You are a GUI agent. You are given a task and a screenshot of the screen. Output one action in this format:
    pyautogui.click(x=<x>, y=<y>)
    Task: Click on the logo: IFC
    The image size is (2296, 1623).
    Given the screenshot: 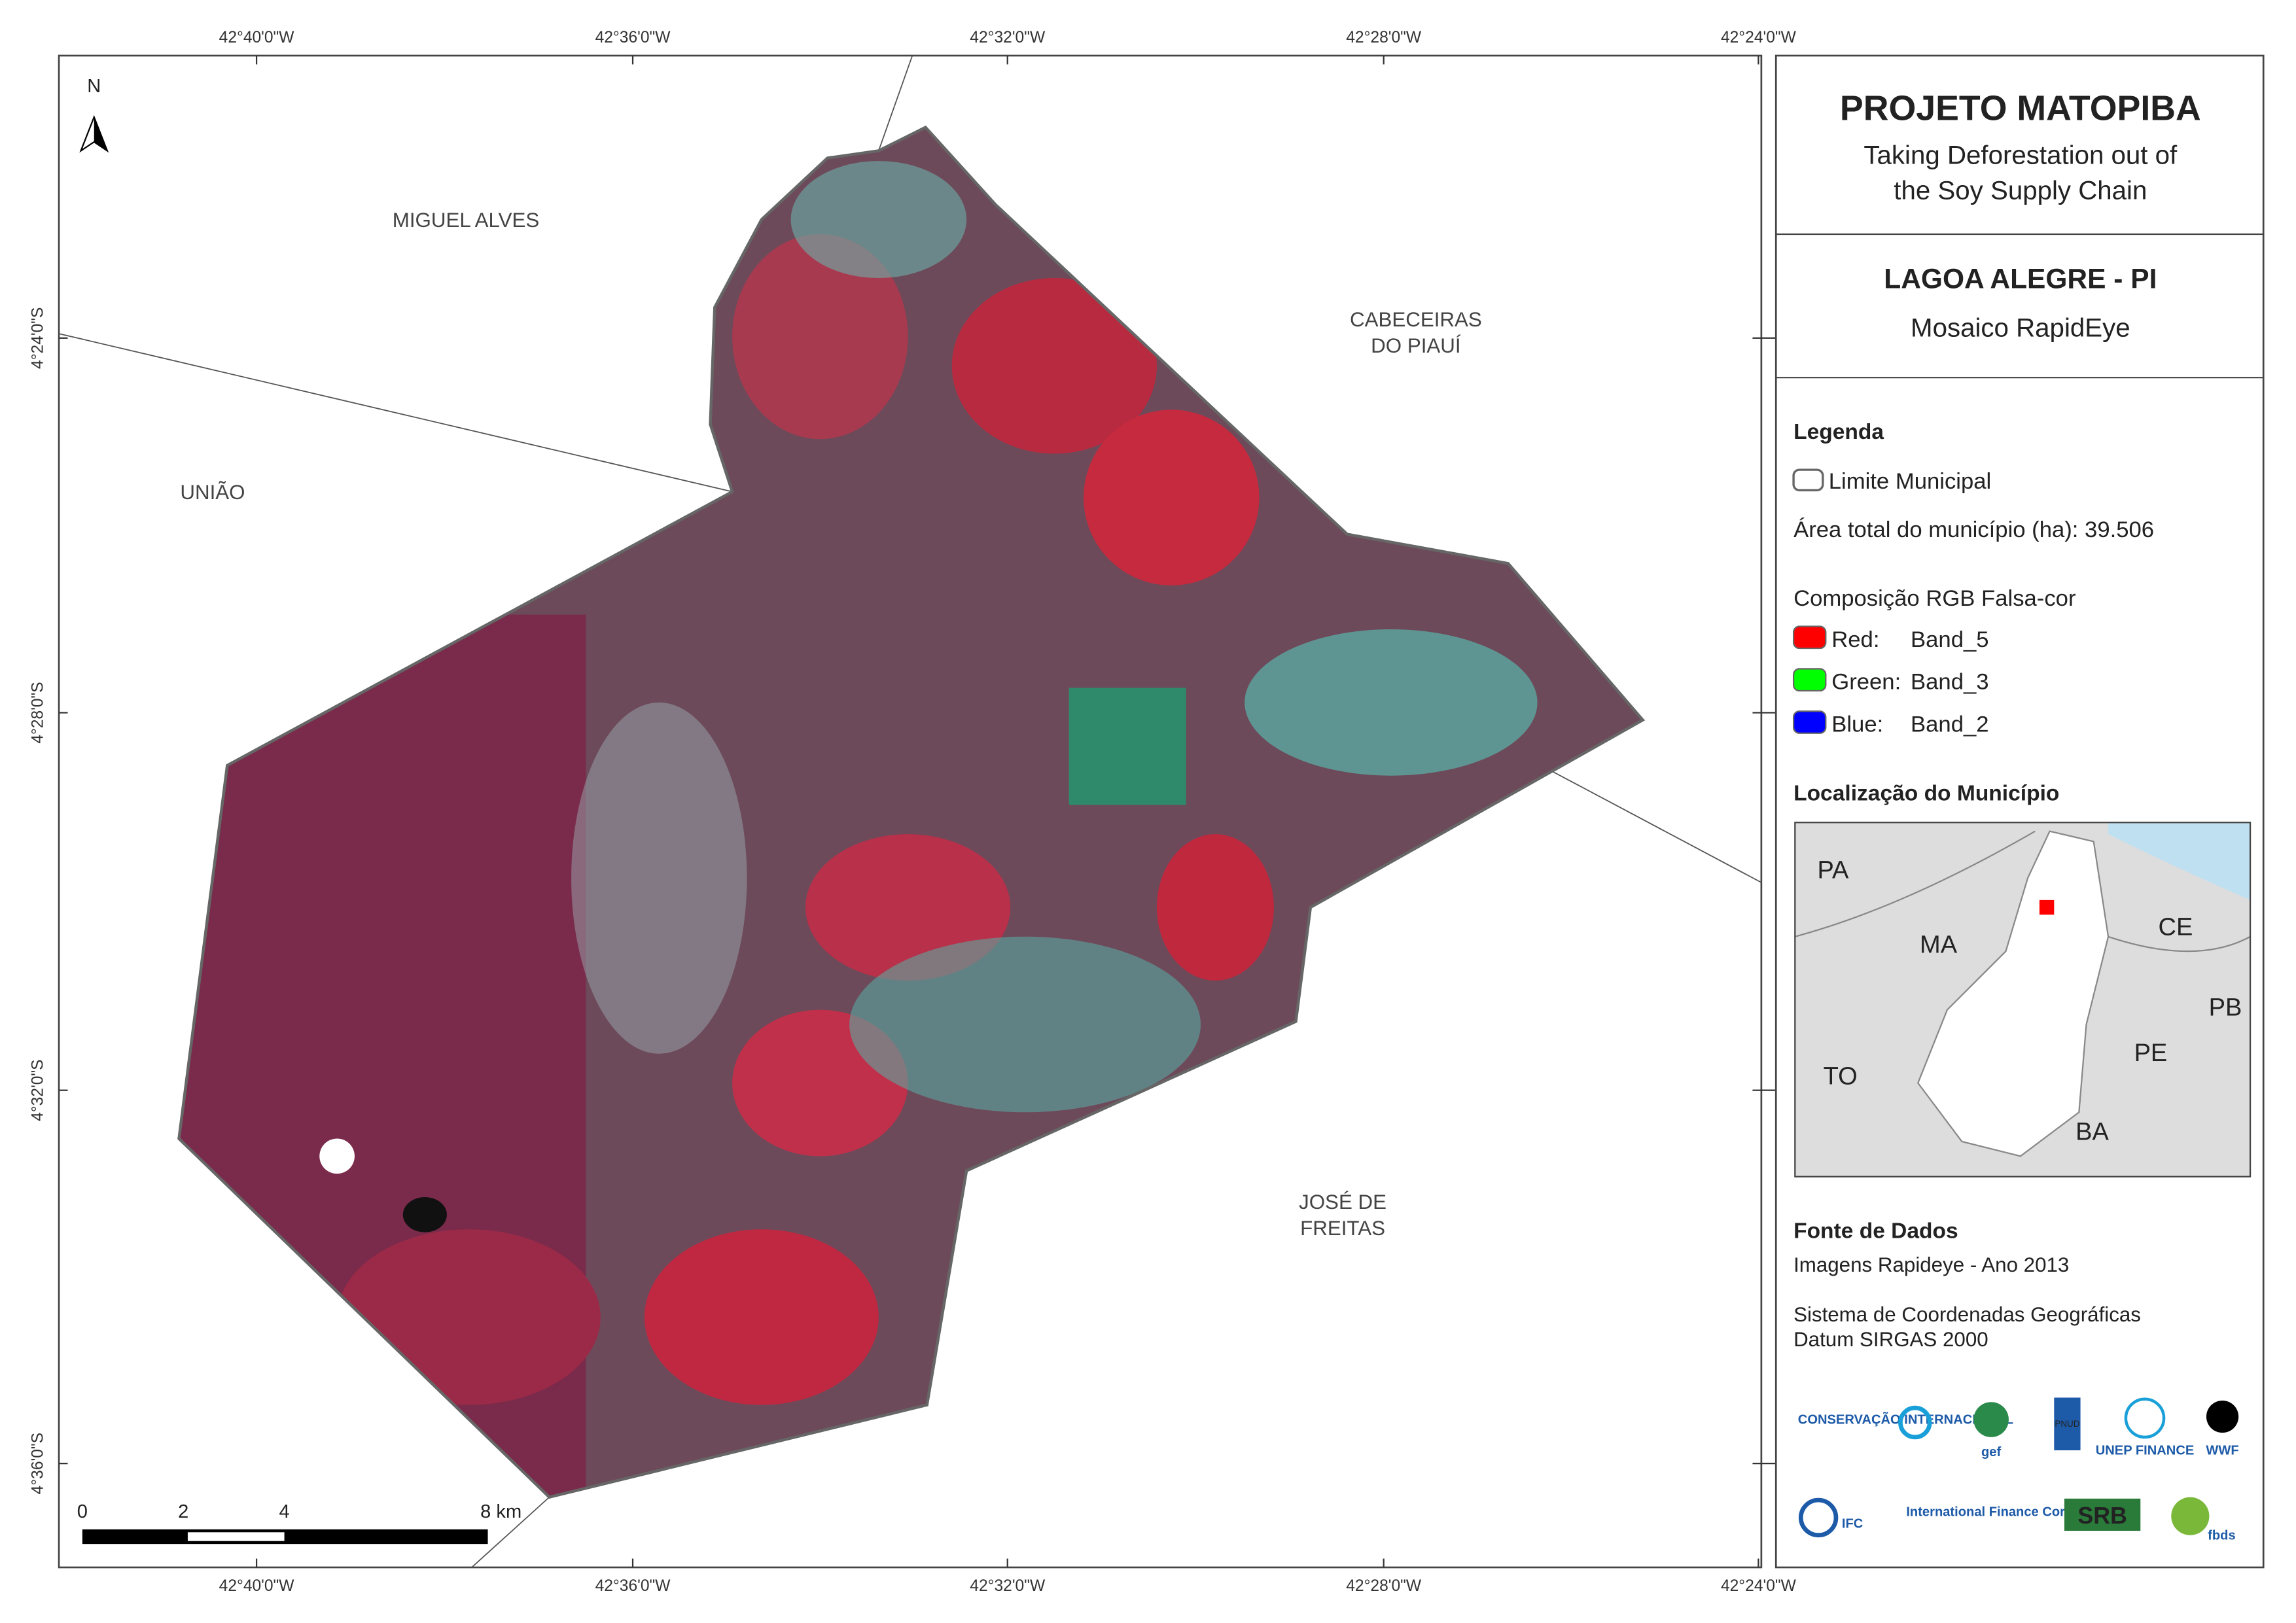 What is the action you would take?
    pyautogui.click(x=1853, y=1524)
    